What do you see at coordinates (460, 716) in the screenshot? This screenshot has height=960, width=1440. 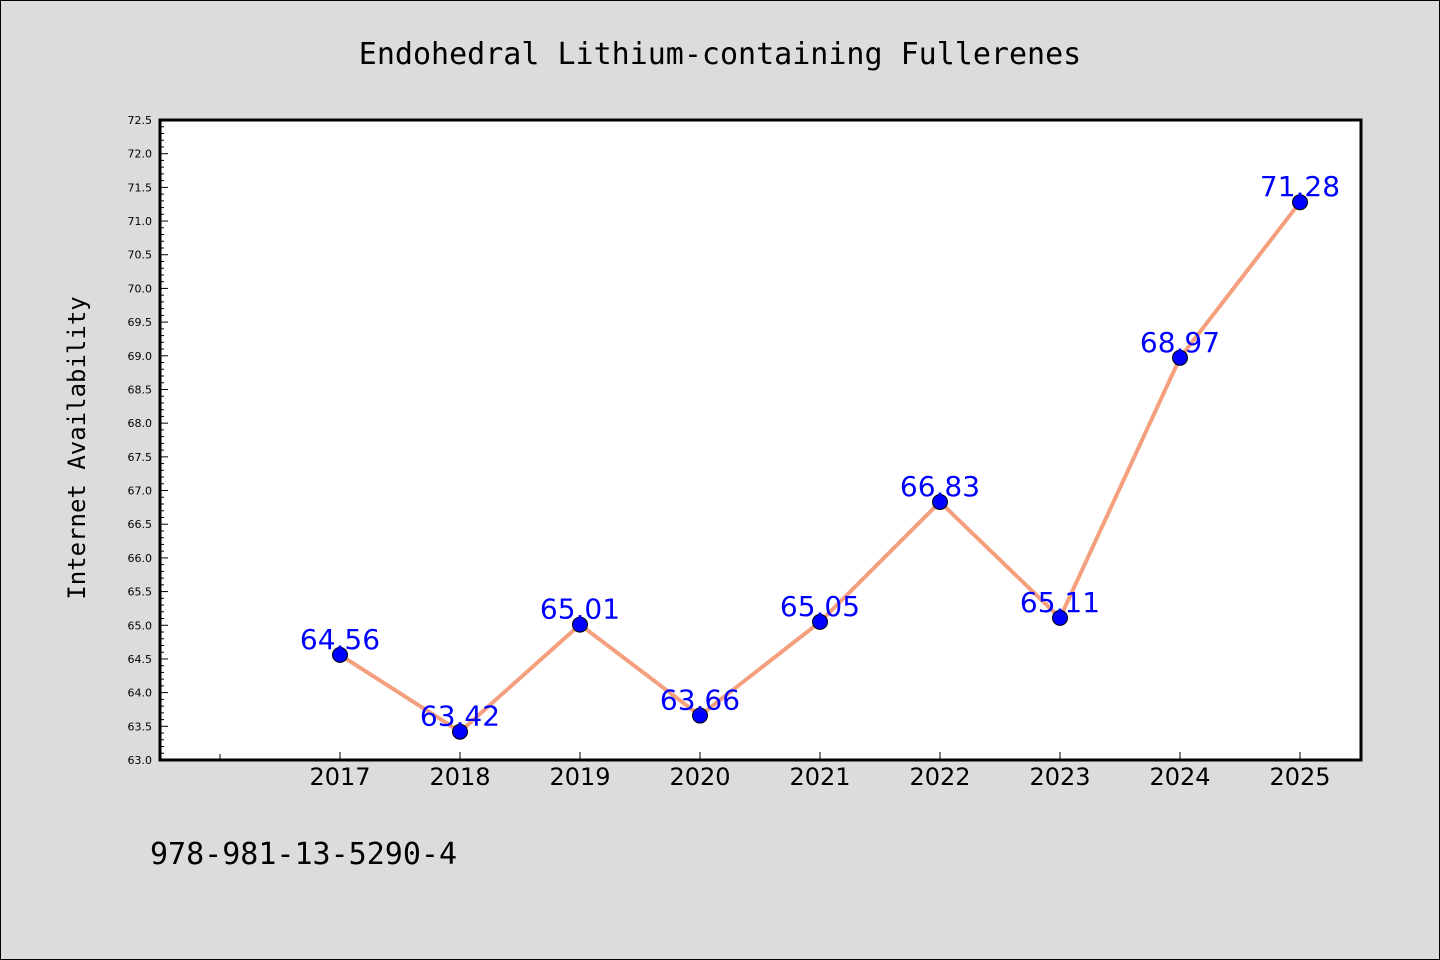 I see `data-label: 63.42` at bounding box center [460, 716].